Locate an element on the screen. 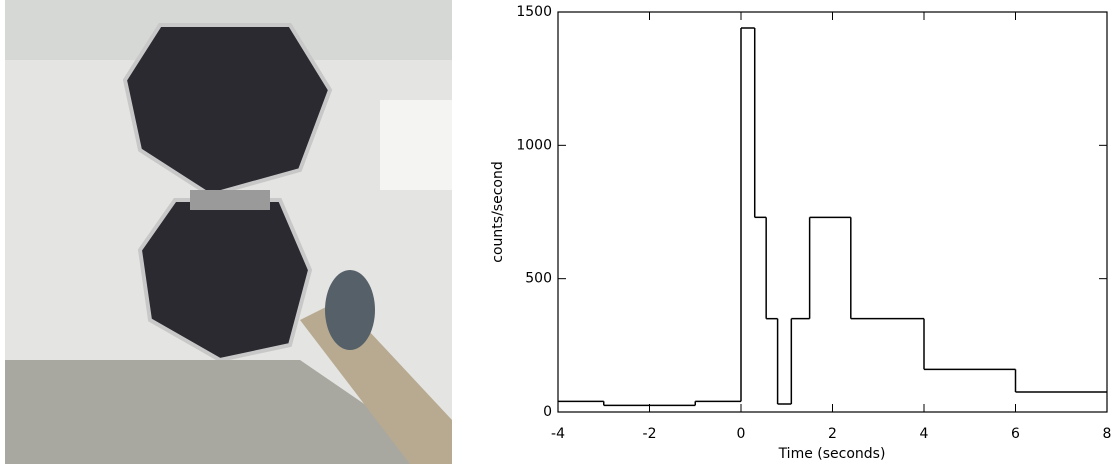  x-tick-label: 2 is located at coordinates (832, 434).